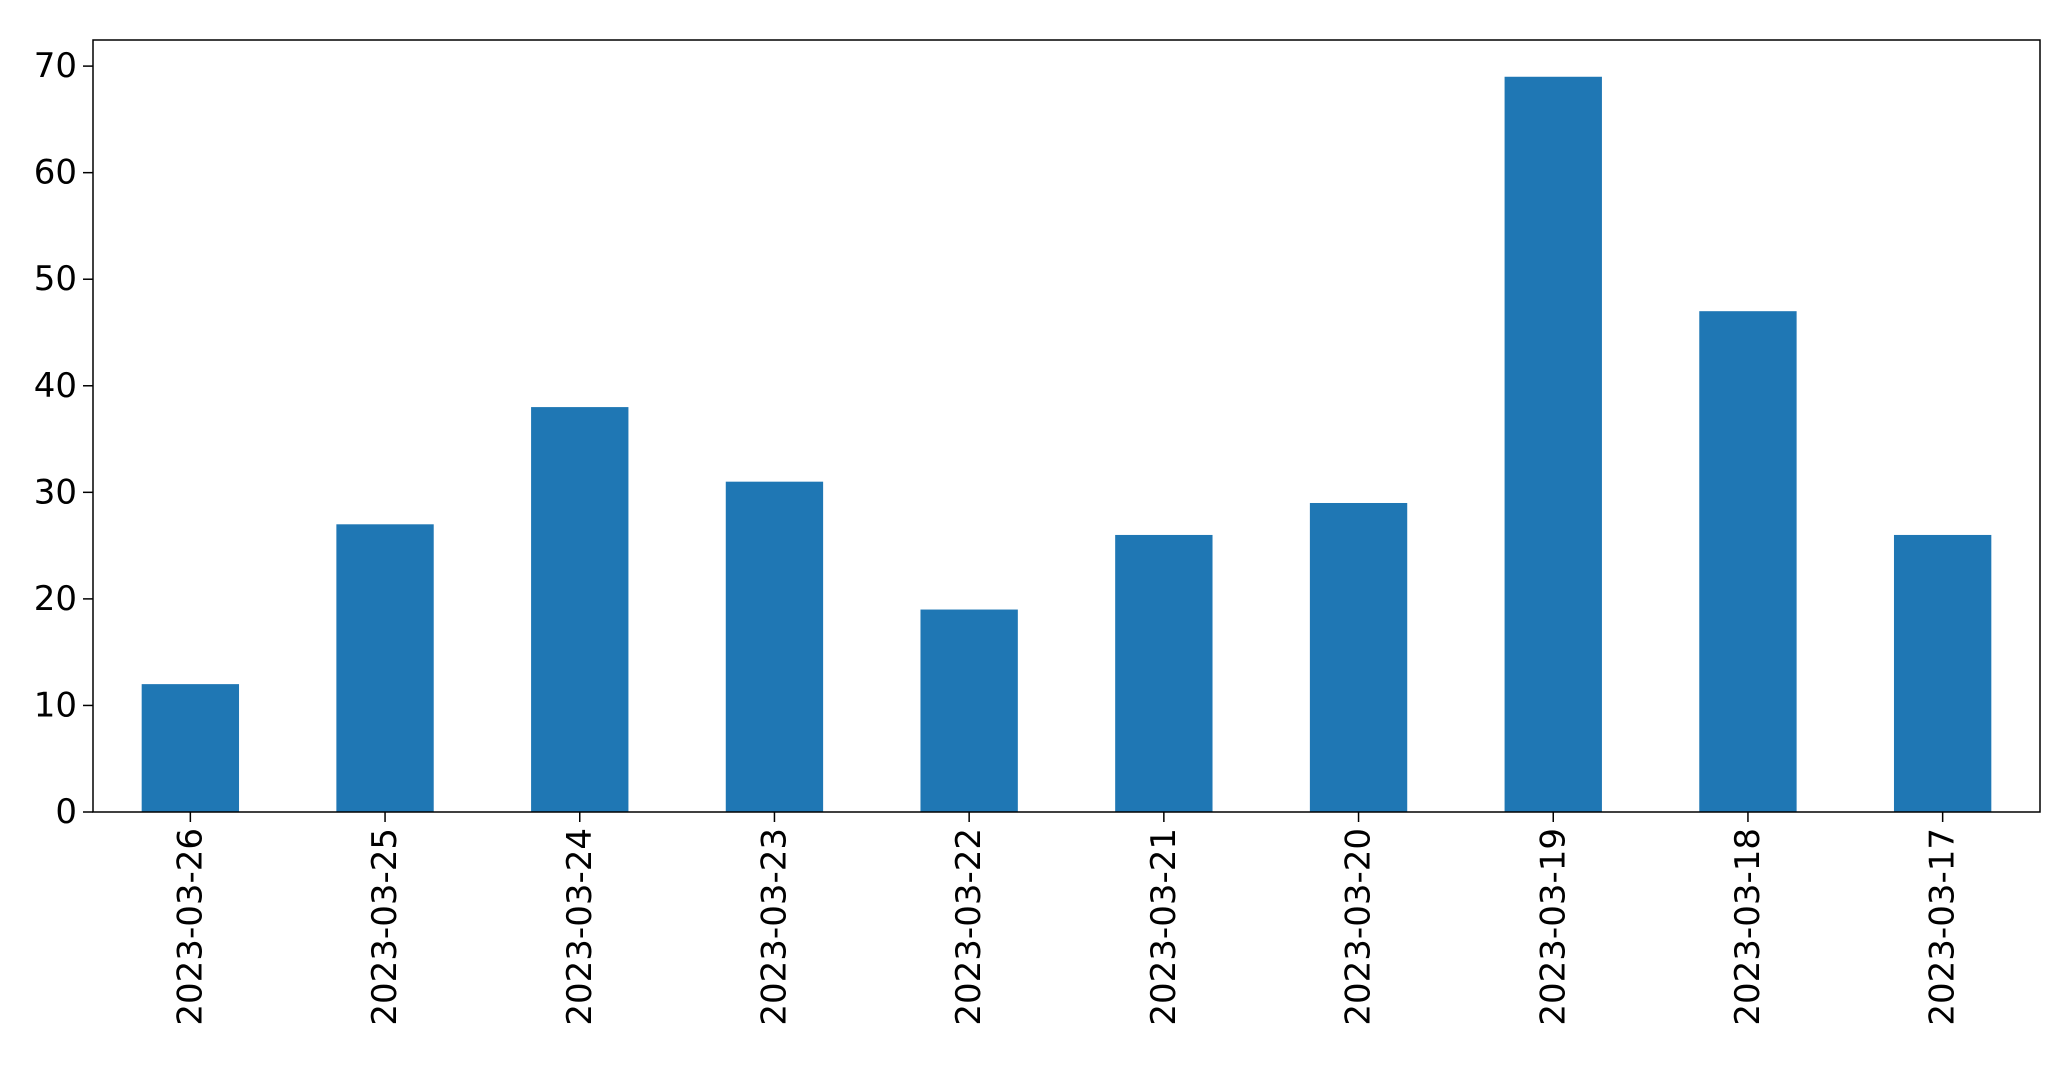  What do you see at coordinates (190, 927) in the screenshot?
I see `x-tick-label: 2023-03-26` at bounding box center [190, 927].